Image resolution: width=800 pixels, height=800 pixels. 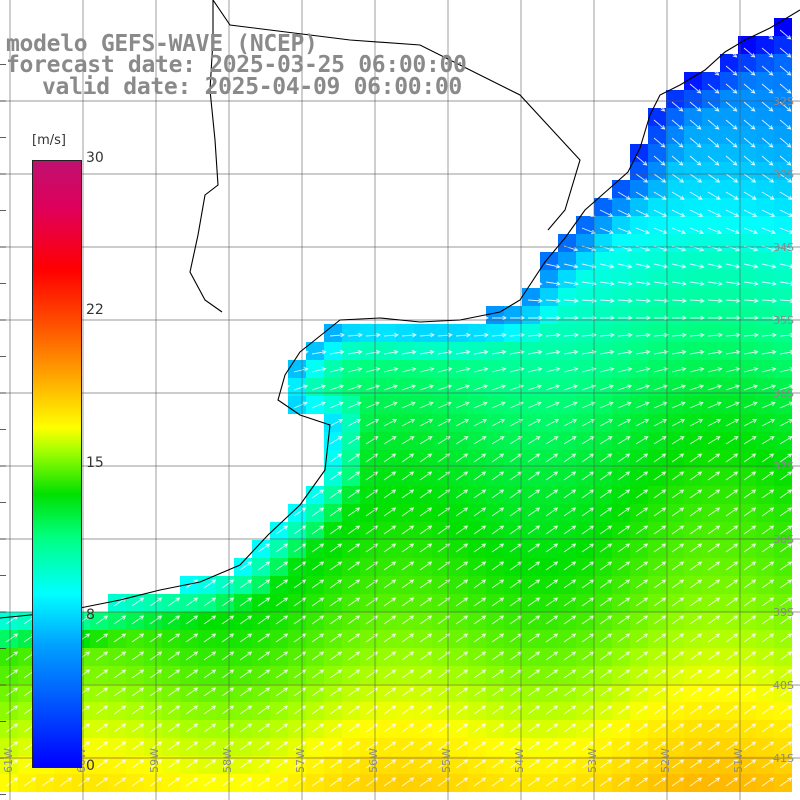 I want to click on lon-label-54W: 54W, so click(x=519, y=760).